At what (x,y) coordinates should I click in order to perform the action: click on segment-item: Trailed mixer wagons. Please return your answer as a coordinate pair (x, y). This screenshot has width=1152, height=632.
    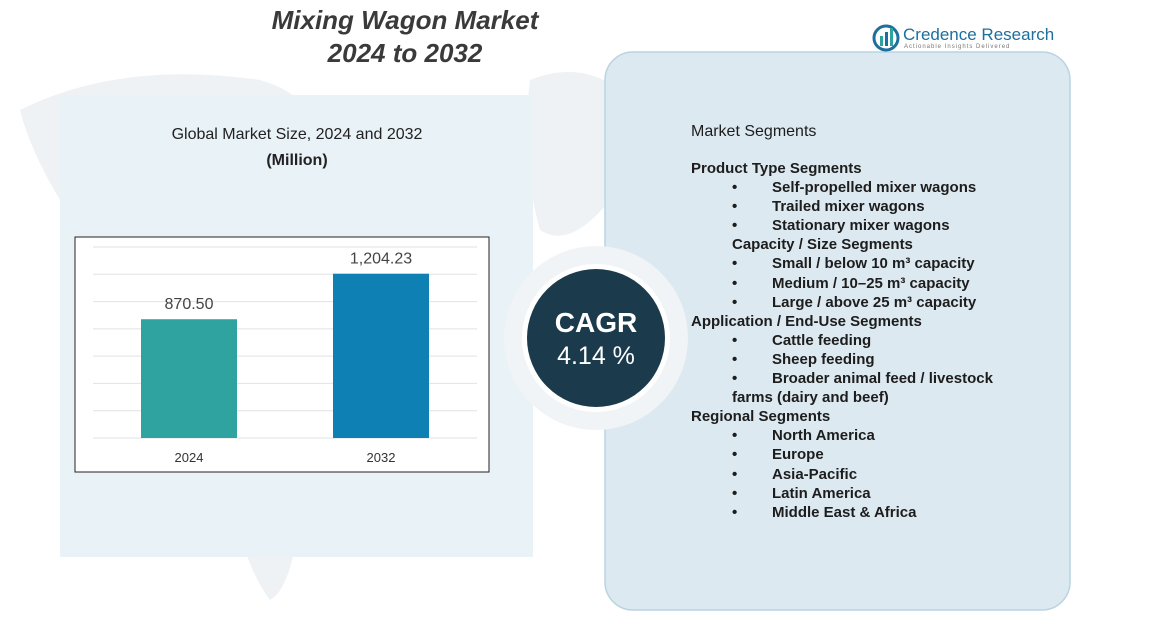
    Looking at the image, I should click on (877, 206).